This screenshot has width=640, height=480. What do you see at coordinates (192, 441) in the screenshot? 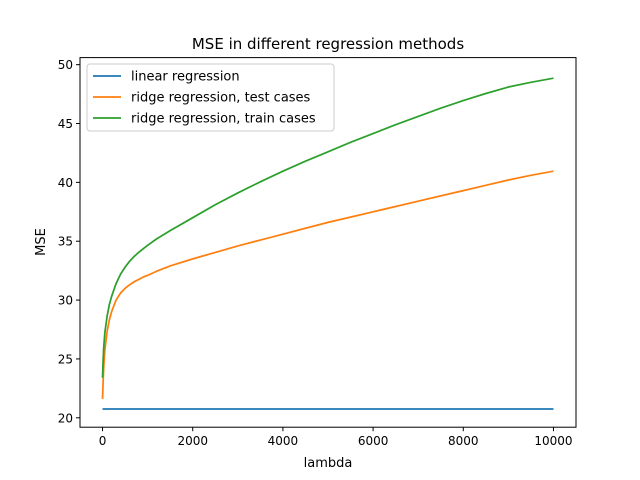
I see `x-tick-label: 2000` at bounding box center [192, 441].